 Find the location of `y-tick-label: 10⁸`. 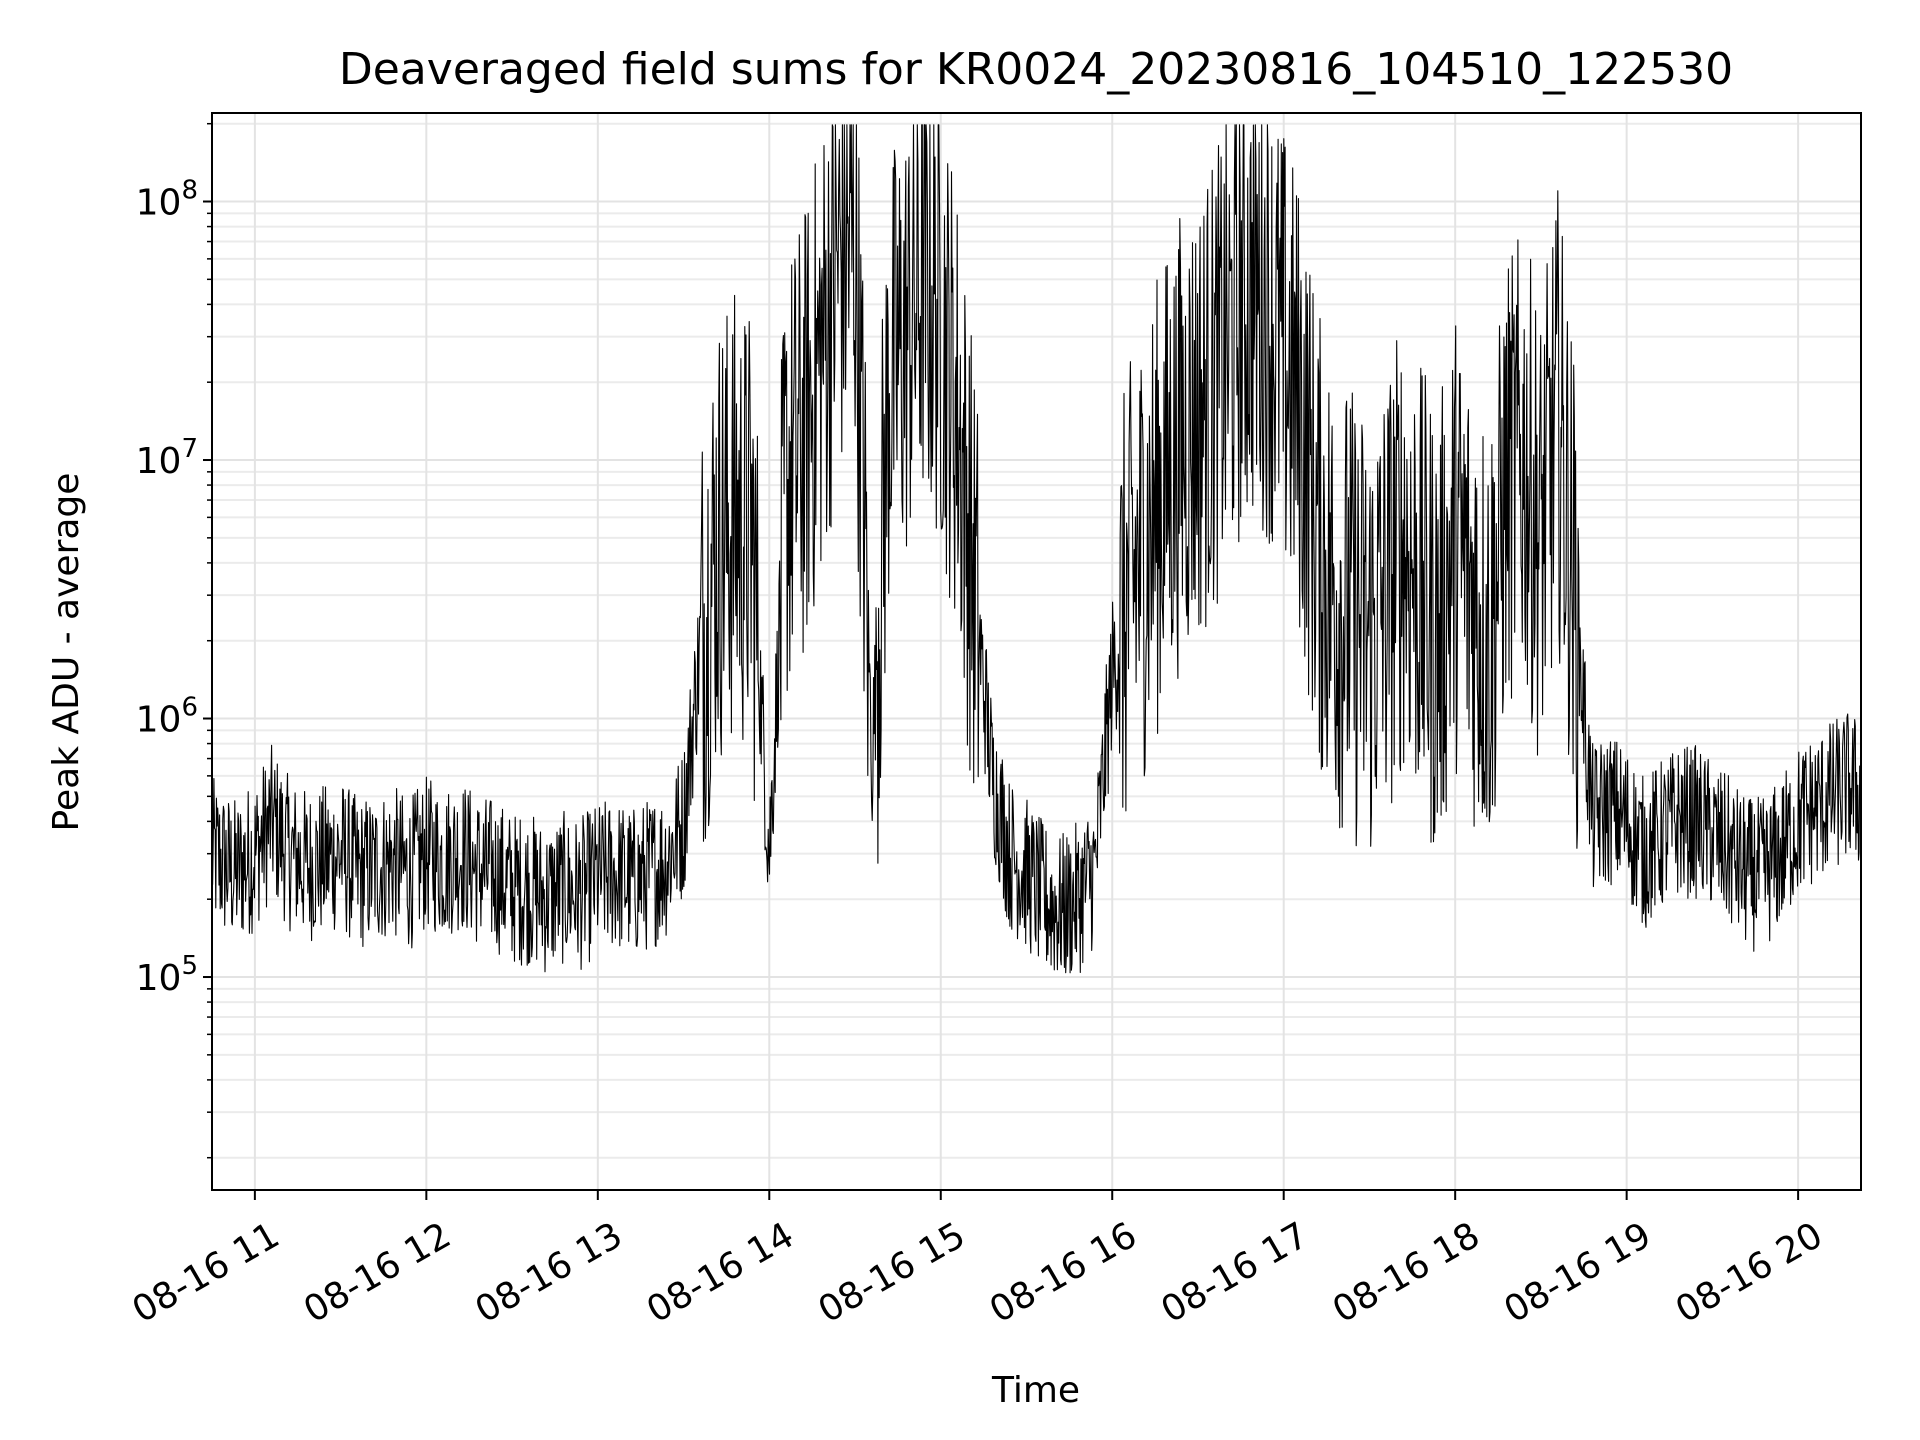

y-tick-label: 10⁸ is located at coordinates (167, 200).